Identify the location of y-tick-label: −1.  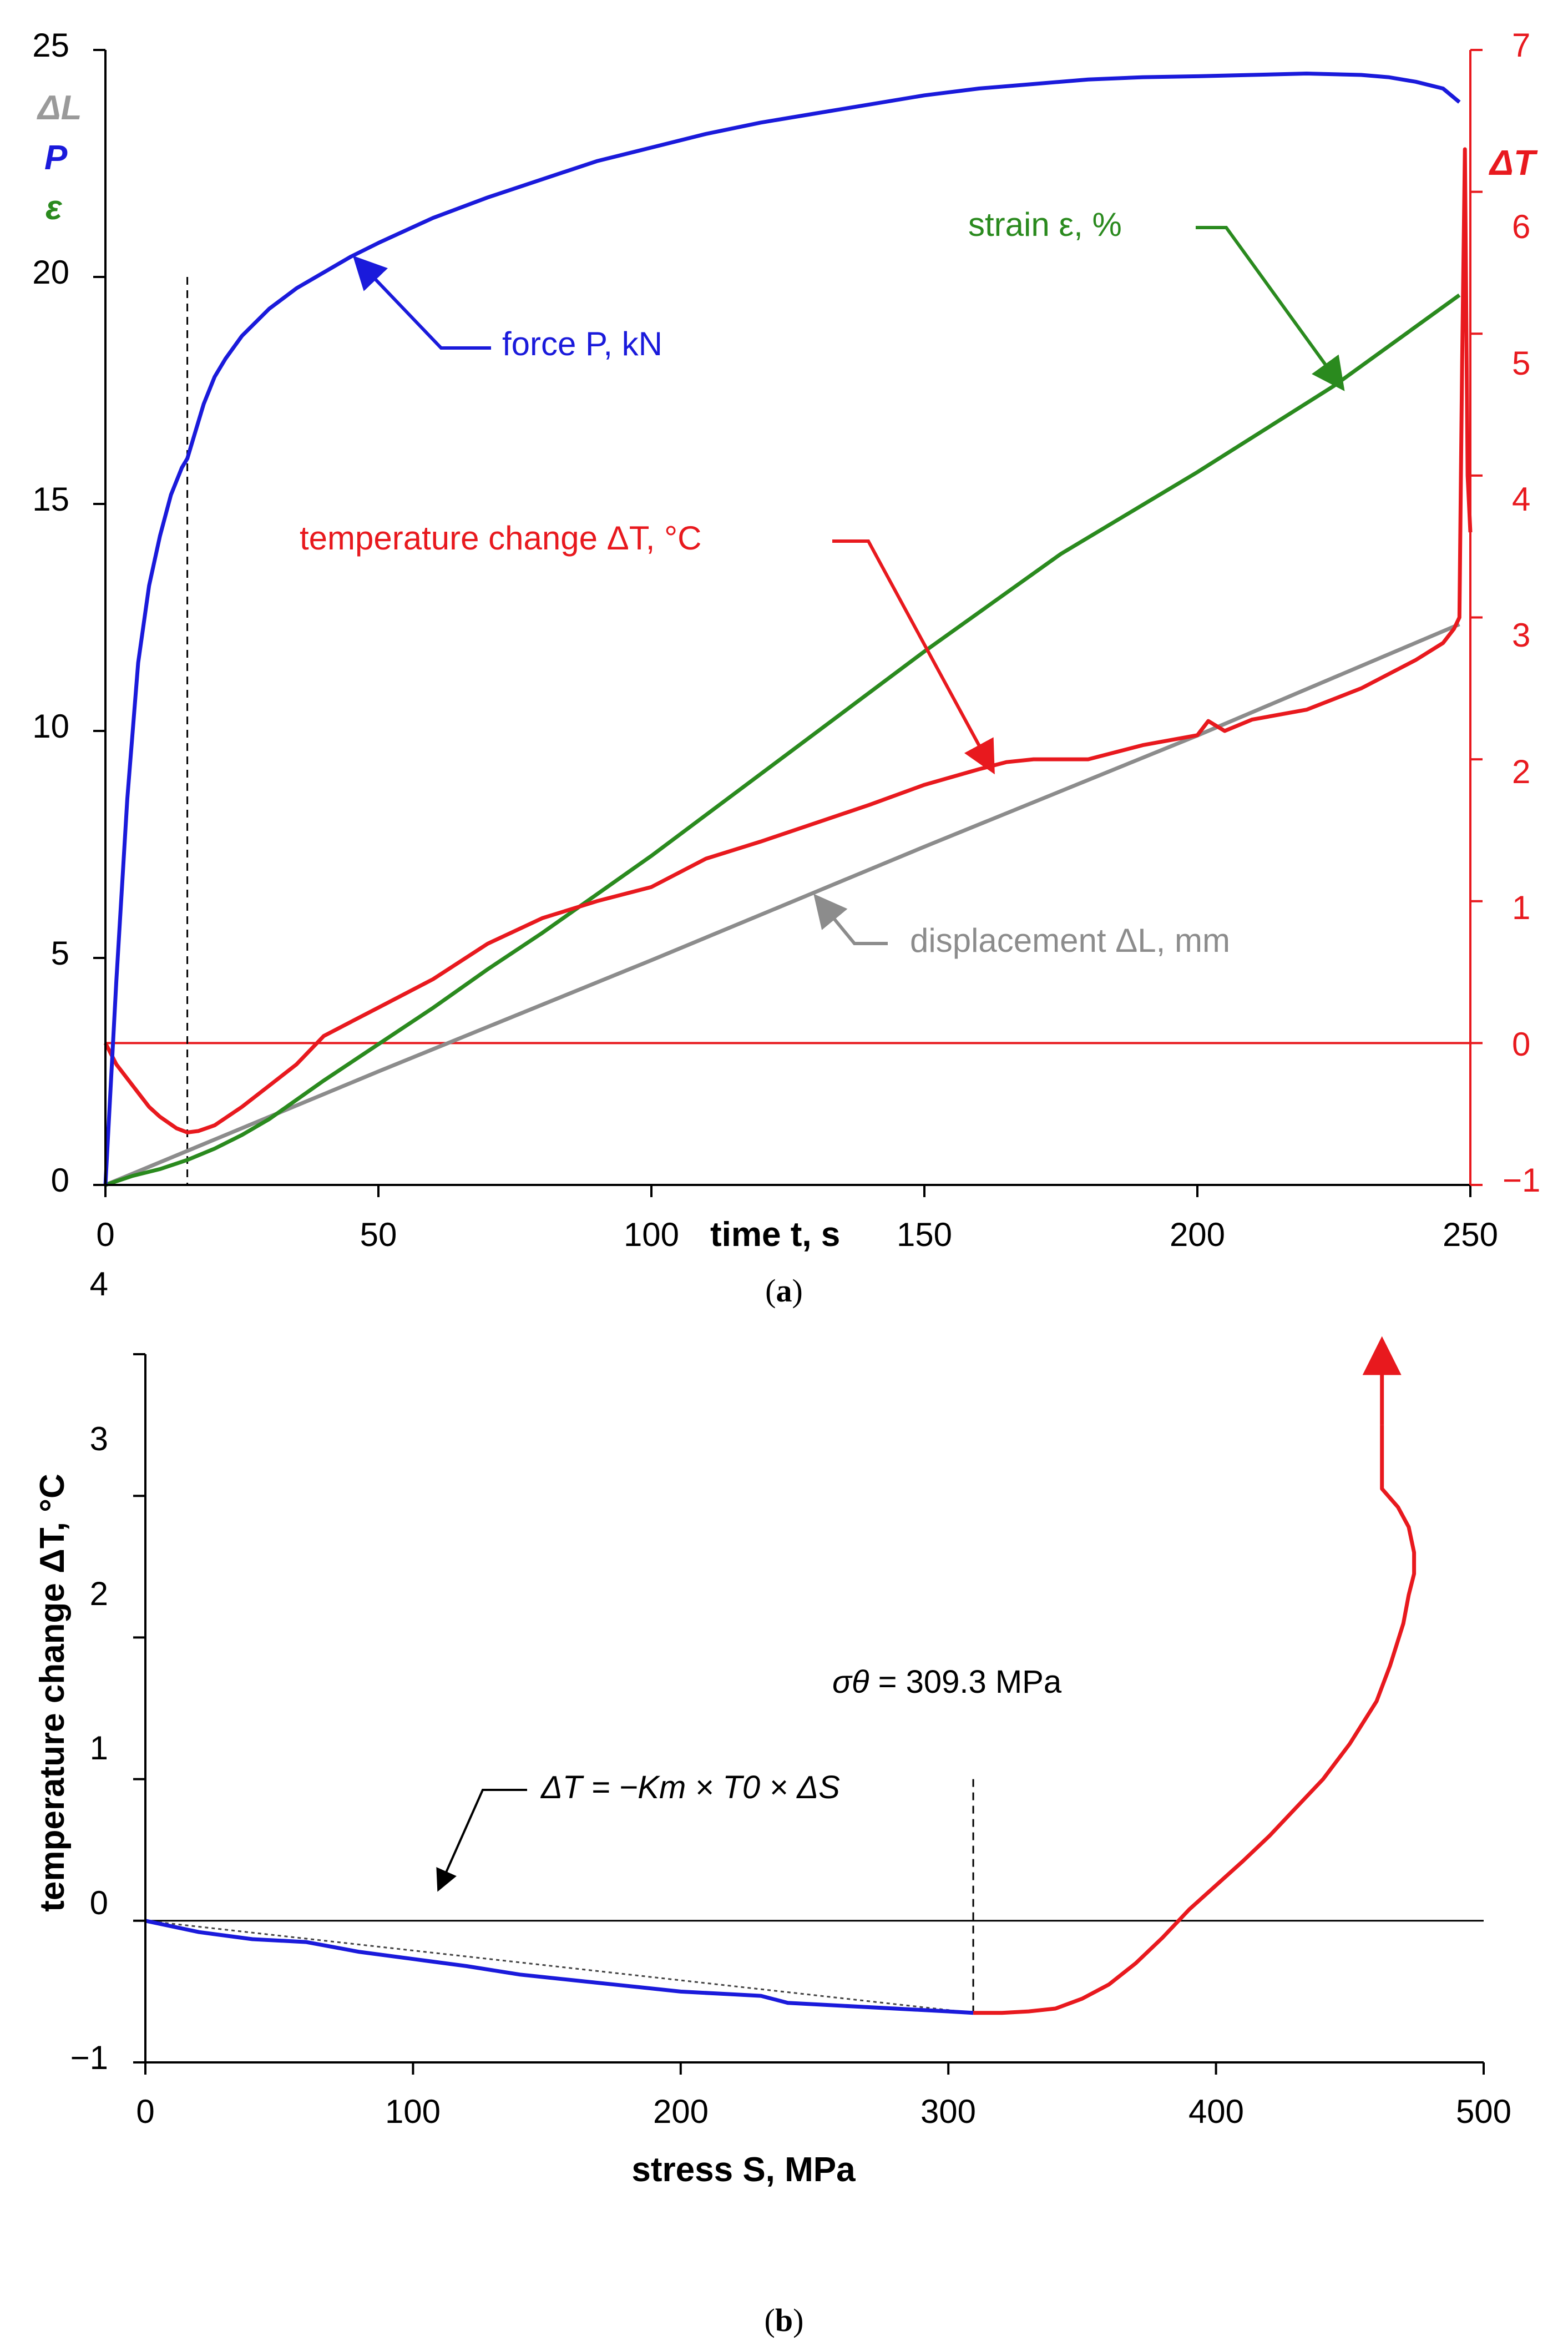
(89, 2057).